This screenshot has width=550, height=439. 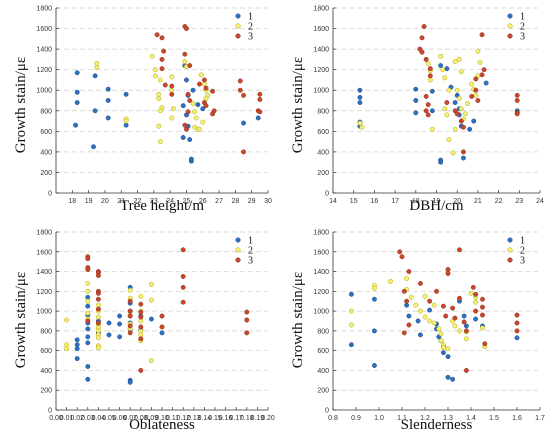 I want to click on y-tick-label: 200, so click(x=323, y=391).